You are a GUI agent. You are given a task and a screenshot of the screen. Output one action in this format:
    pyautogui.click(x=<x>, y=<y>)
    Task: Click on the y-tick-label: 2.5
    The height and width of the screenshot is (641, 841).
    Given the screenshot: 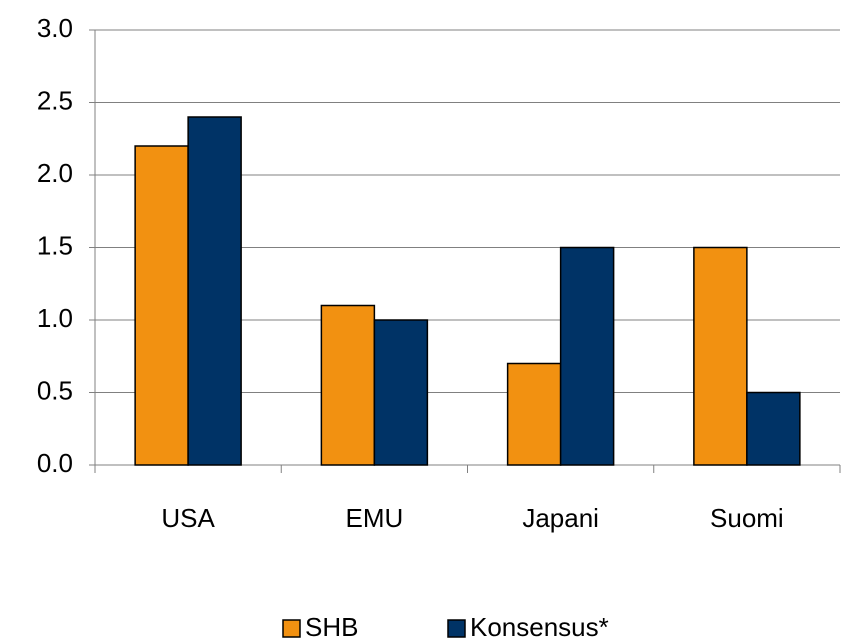 What is the action you would take?
    pyautogui.click(x=55, y=100)
    